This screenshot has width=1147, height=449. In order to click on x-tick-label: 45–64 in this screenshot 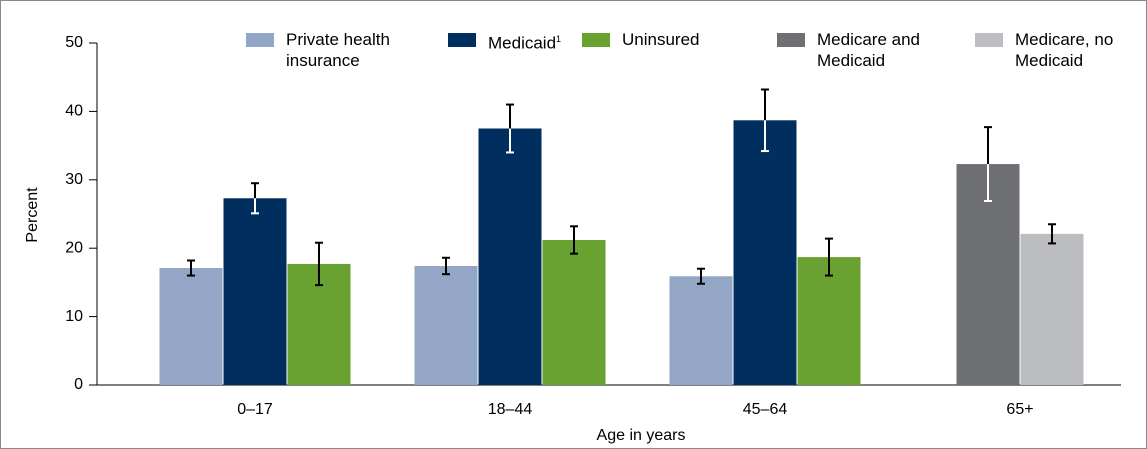, I will do `click(765, 409)`.